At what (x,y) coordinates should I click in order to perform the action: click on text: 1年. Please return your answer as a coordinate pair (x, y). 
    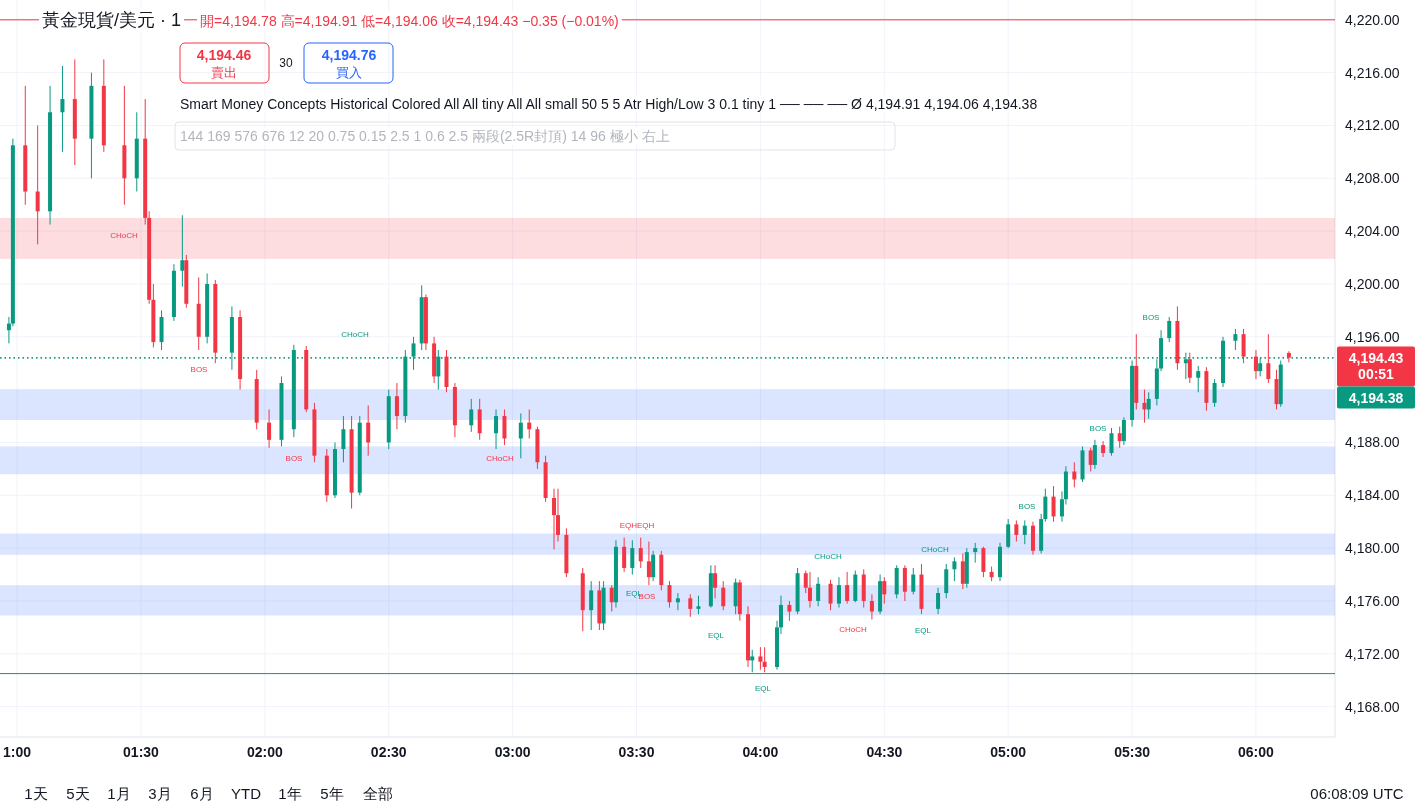
    Looking at the image, I should click on (290, 793).